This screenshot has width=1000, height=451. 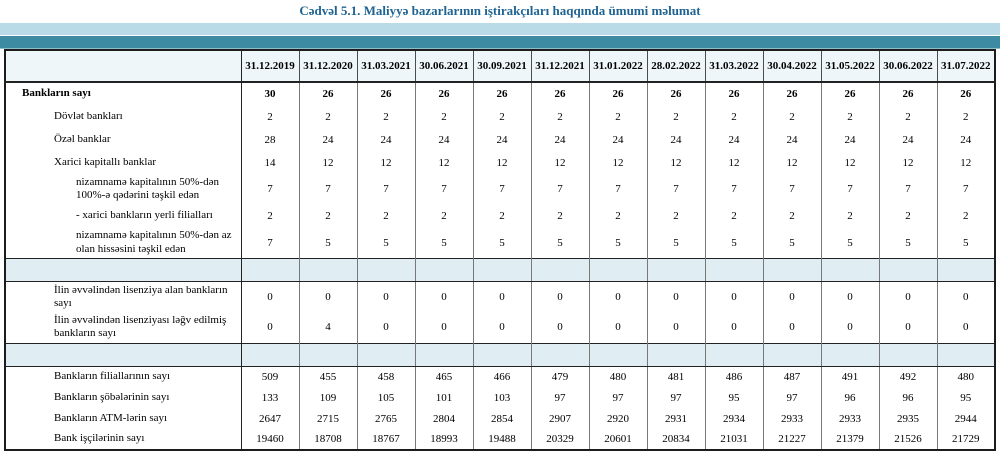 I want to click on date-column-header: 31.12.2021, so click(x=559, y=66).